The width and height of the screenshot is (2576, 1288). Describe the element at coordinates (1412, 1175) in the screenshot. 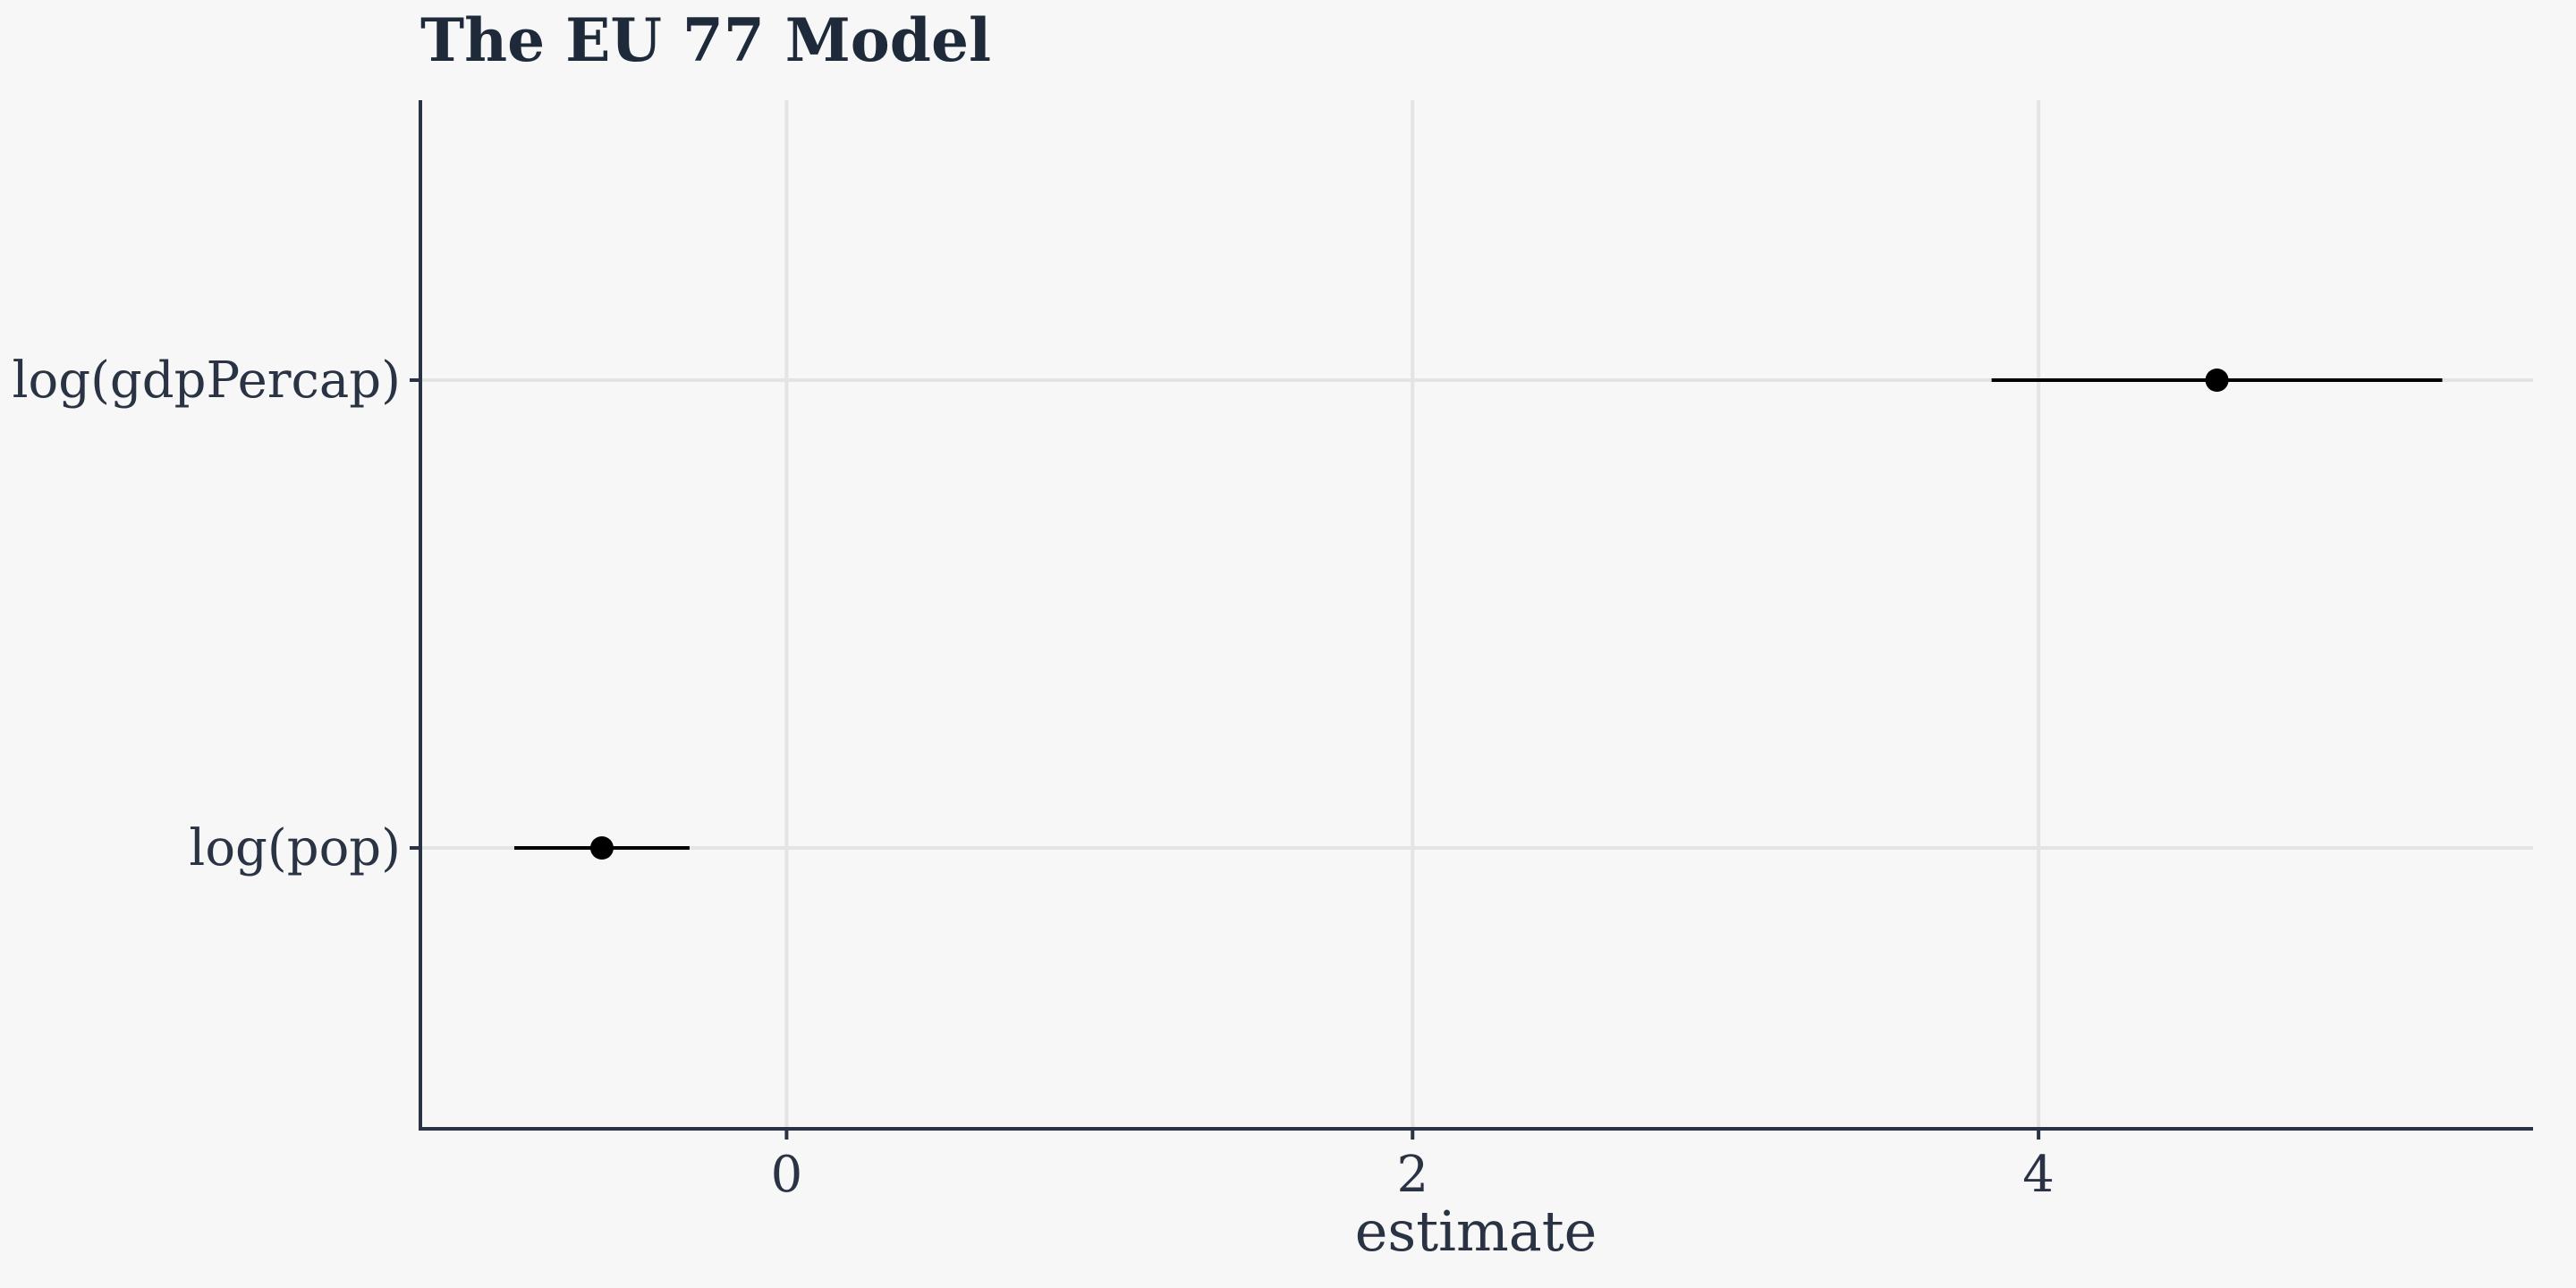

I see `x-tick-label-2: 2` at that location.